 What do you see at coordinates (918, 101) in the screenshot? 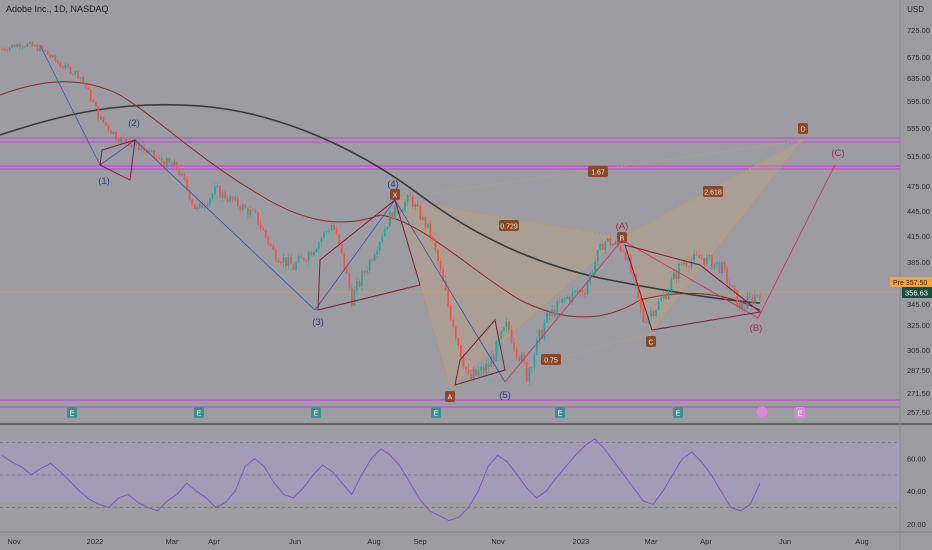
I see `price-tick-label: 595.00` at bounding box center [918, 101].